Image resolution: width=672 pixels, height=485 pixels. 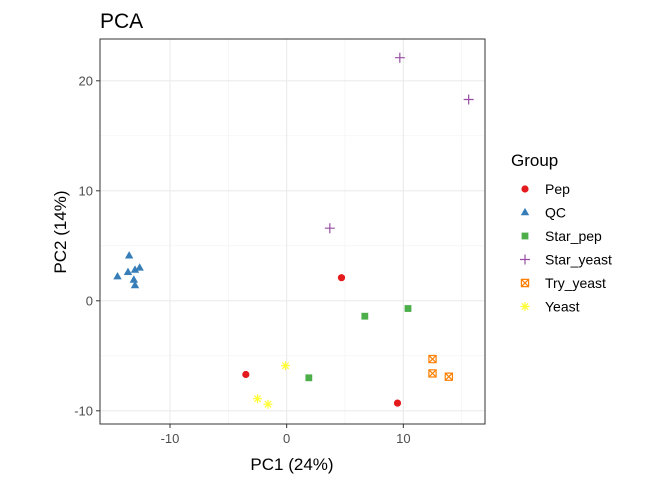 What do you see at coordinates (557, 189) in the screenshot?
I see `legend-label: Pep` at bounding box center [557, 189].